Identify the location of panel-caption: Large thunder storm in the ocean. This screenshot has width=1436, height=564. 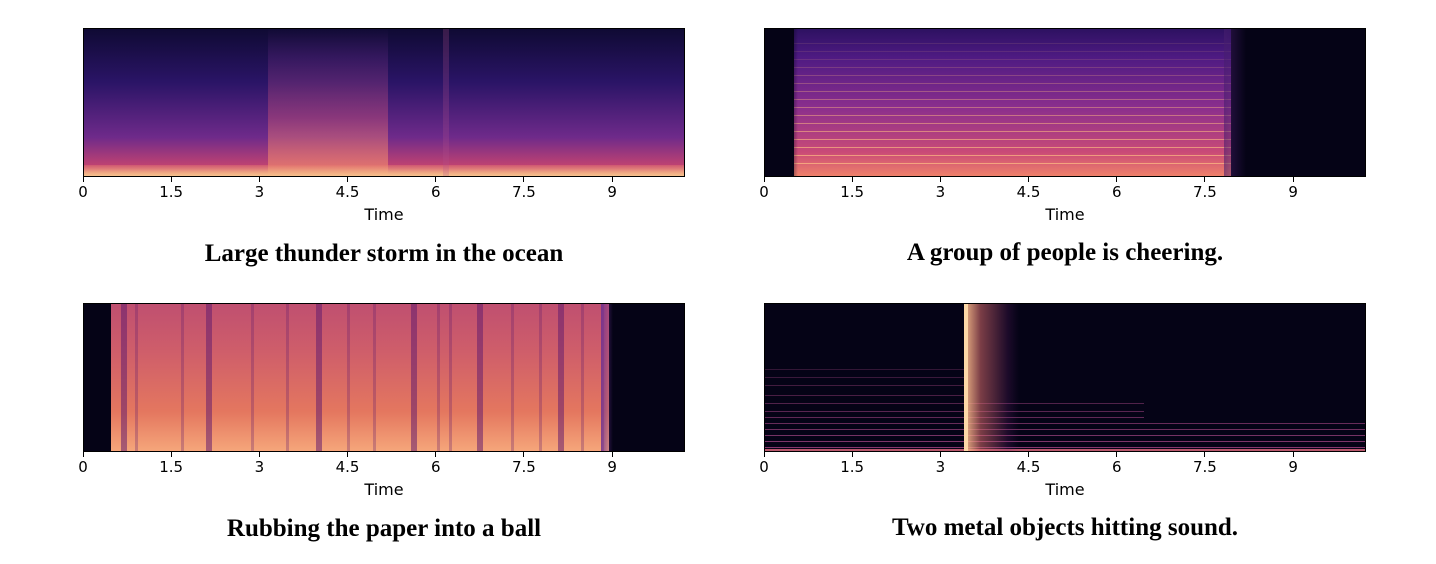
(384, 253).